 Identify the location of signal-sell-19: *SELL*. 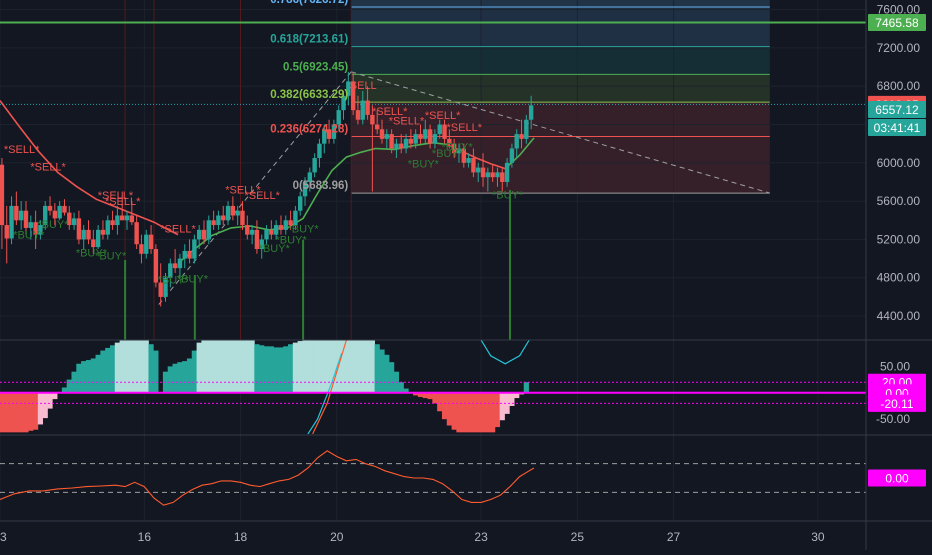
(443, 116).